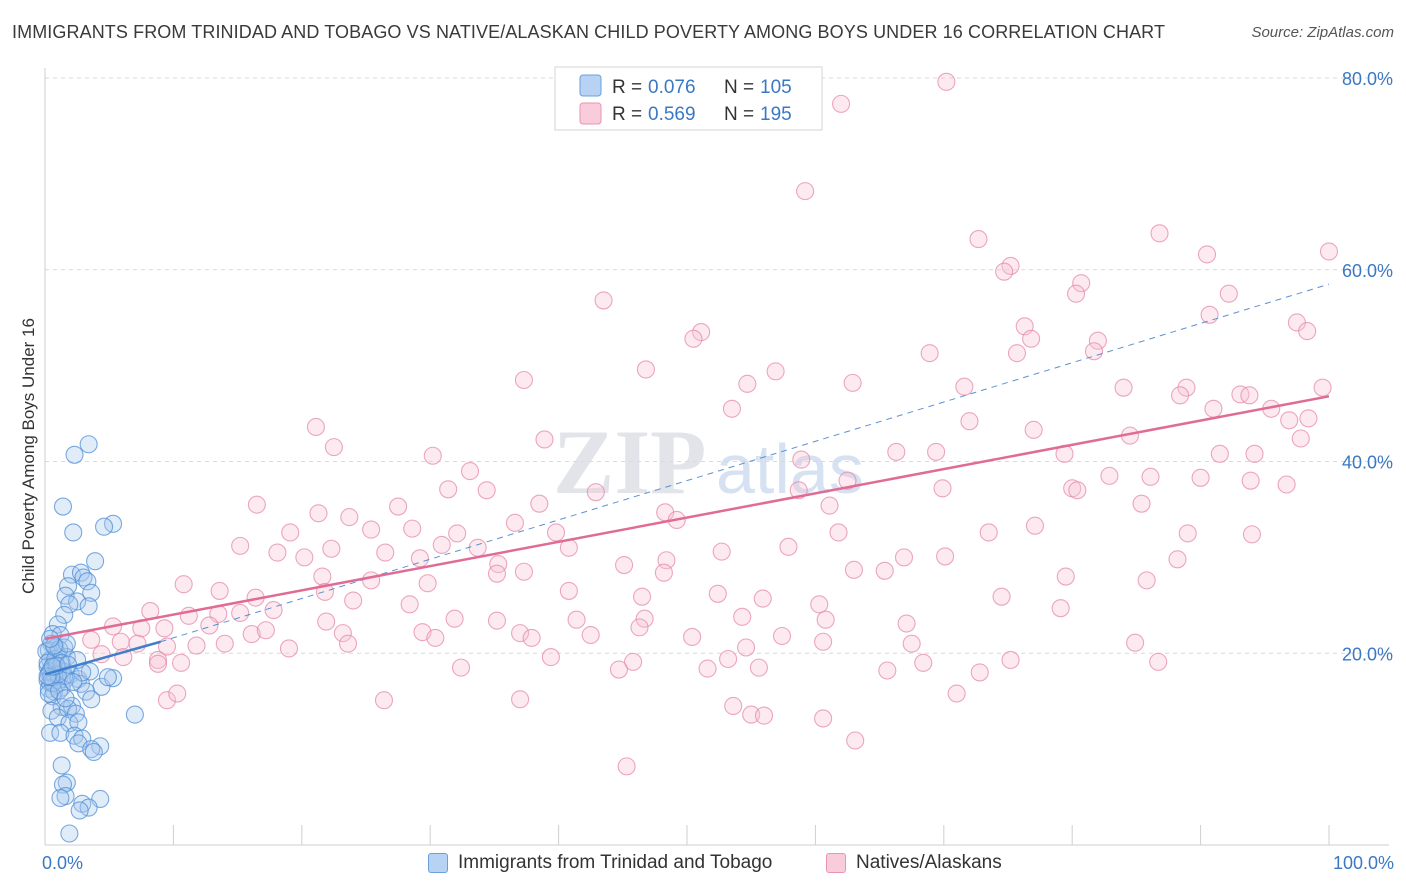 This screenshot has width=1406, height=892. Describe the element at coordinates (28, 456) in the screenshot. I see `y-axis-label: Child Poverty Among Boys Under 16` at that location.